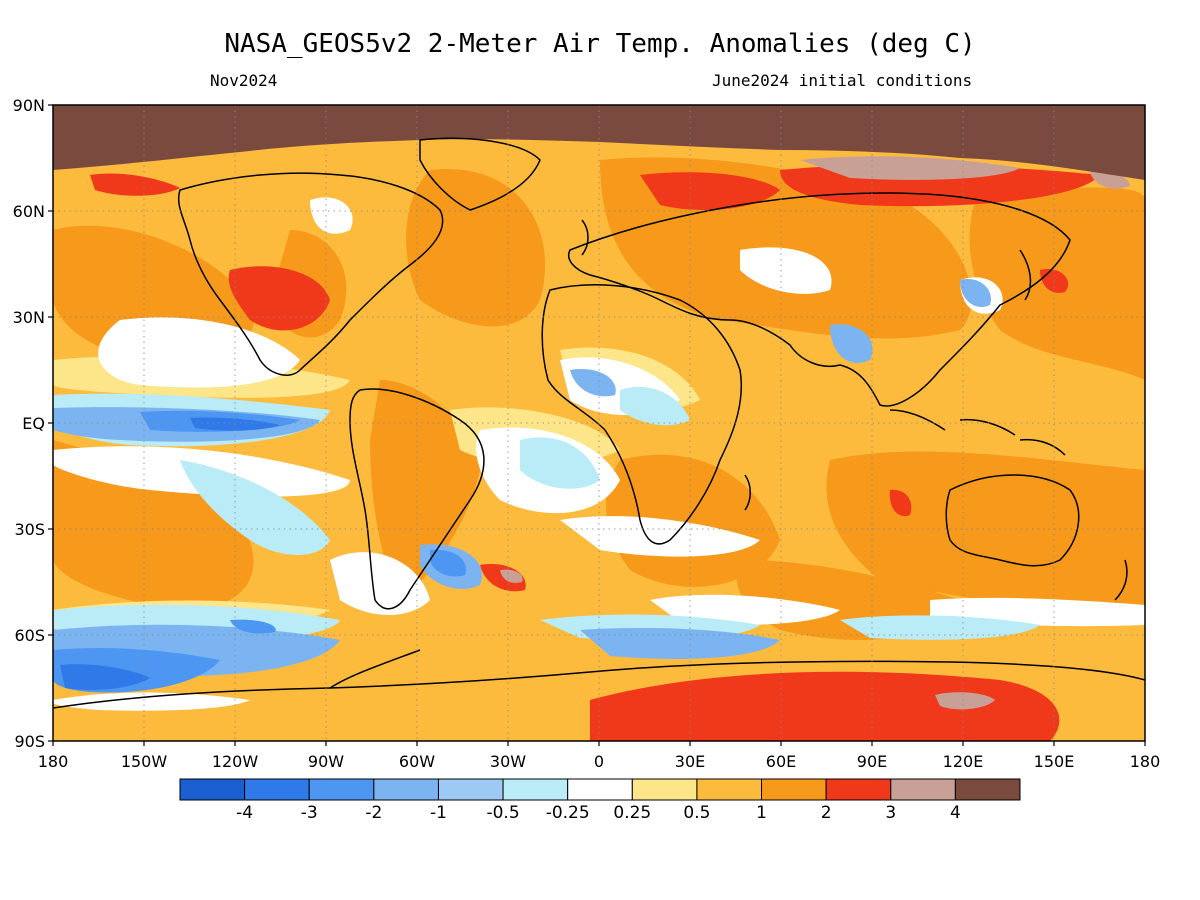 The image size is (1200, 900). What do you see at coordinates (599, 142) in the screenshot?
I see `extreme-regions` at bounding box center [599, 142].